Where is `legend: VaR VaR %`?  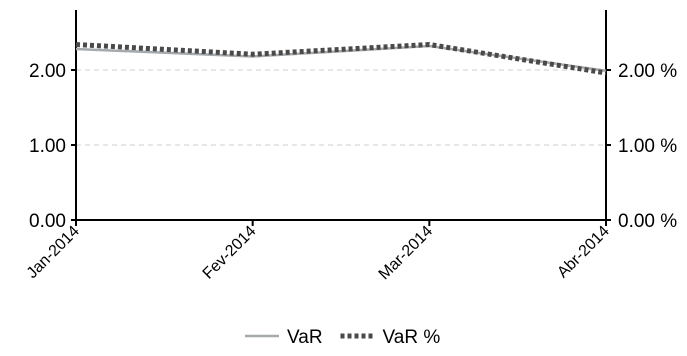 legend: VaR VaR % is located at coordinates (342, 337).